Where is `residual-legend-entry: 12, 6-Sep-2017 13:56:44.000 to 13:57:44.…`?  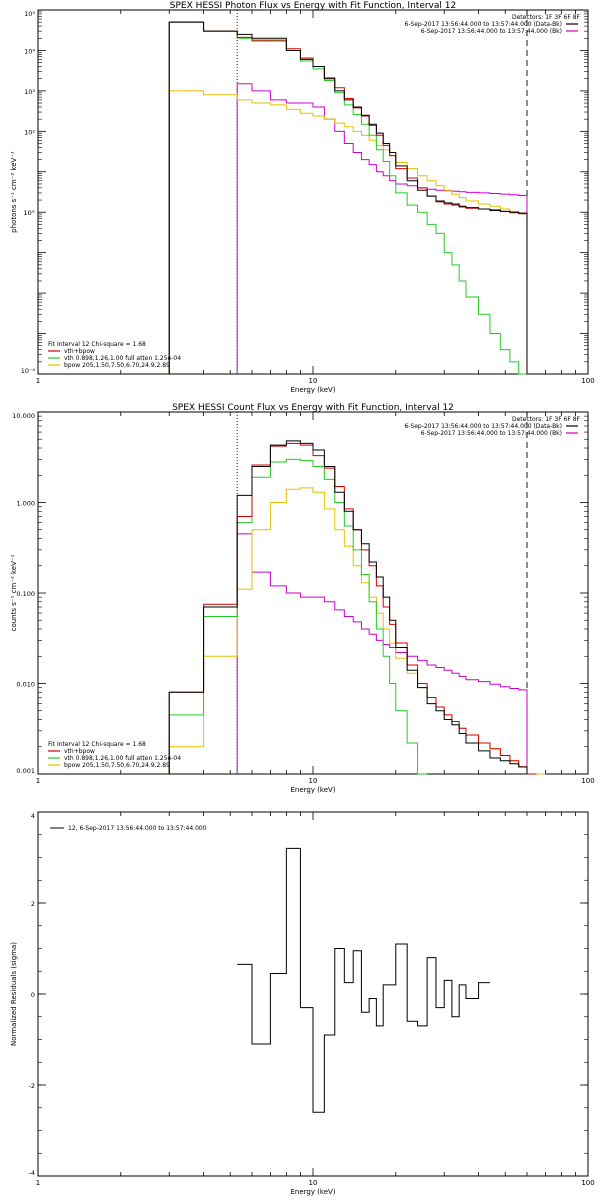 residual-legend-entry: 12, 6-Sep-2017 13:56:44.000 to 13:57:44.… is located at coordinates (137, 828).